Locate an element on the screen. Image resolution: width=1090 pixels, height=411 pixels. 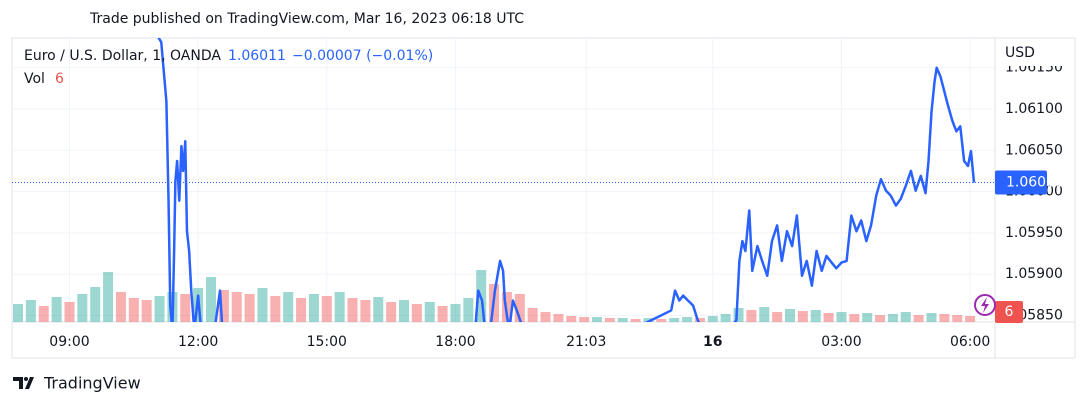
x-tick-label: 03:00 is located at coordinates (841, 342).